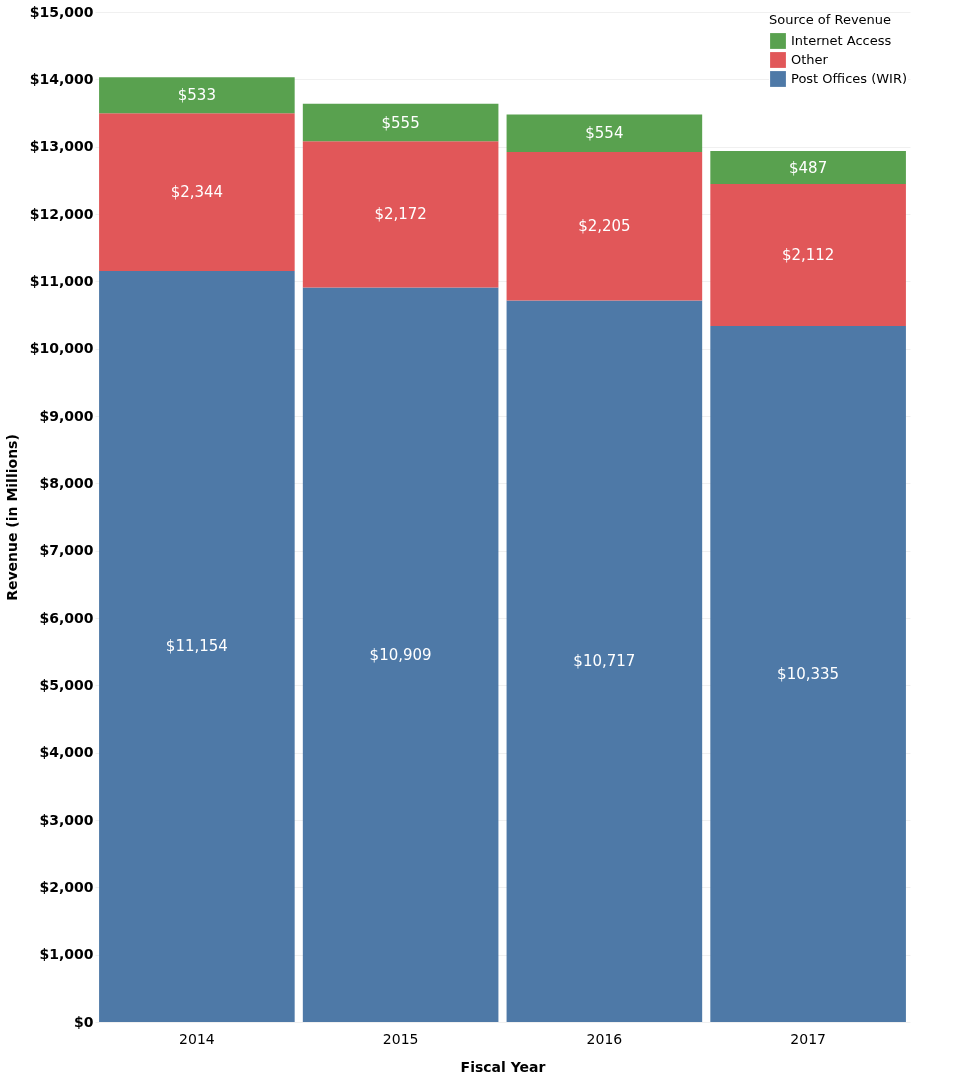 The image size is (955, 1092). I want to click on y-axis-title: Revenue (in Millions), so click(11, 517).